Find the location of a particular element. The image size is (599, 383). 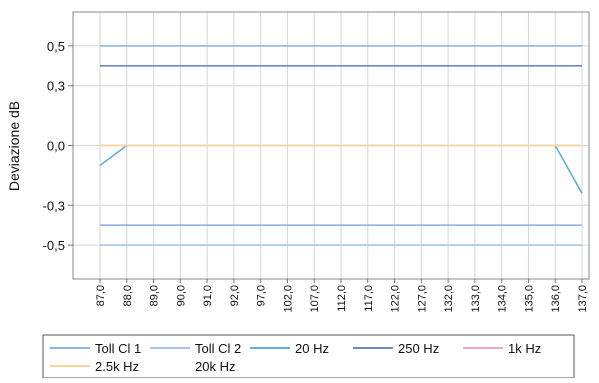

legend-box is located at coordinates (308, 356).